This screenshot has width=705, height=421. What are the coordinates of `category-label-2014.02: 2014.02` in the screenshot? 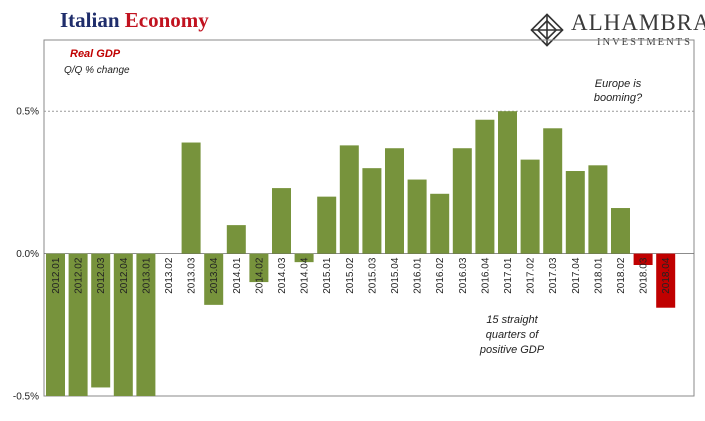 It's located at (259, 275).